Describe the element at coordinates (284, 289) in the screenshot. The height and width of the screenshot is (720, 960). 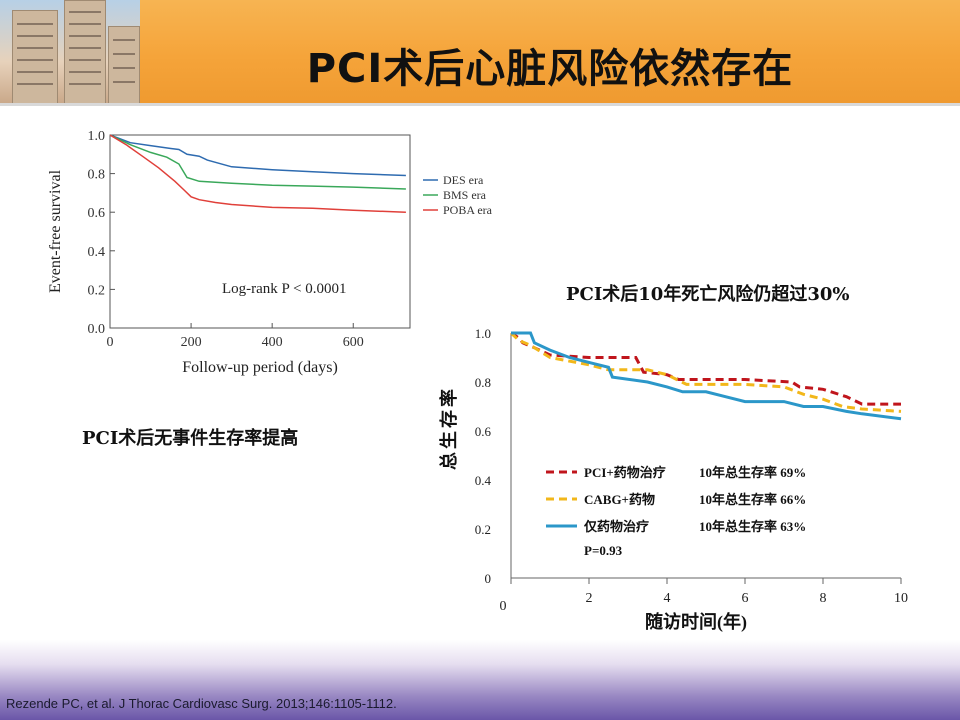
I see `annotation-text: Log-rank P < 0.0001` at that location.